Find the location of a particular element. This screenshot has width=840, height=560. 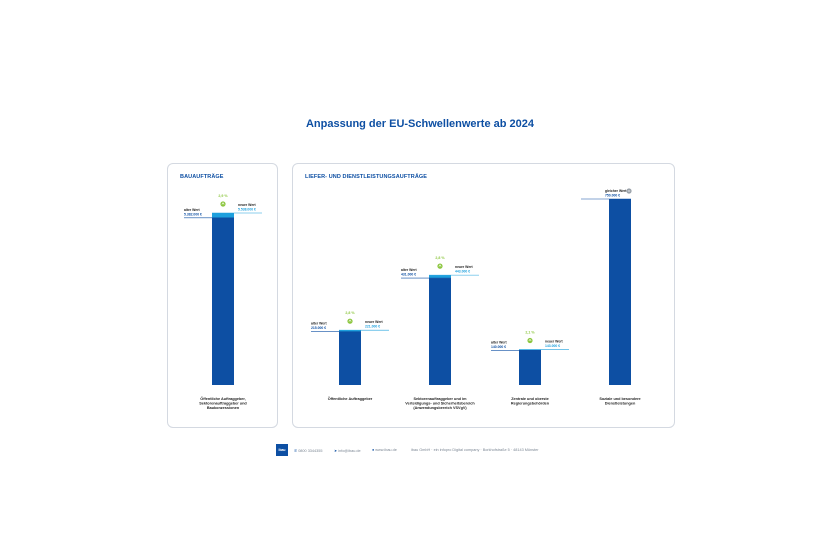

category-label: Öffentliche Auftraggeber is located at coordinates (350, 398).